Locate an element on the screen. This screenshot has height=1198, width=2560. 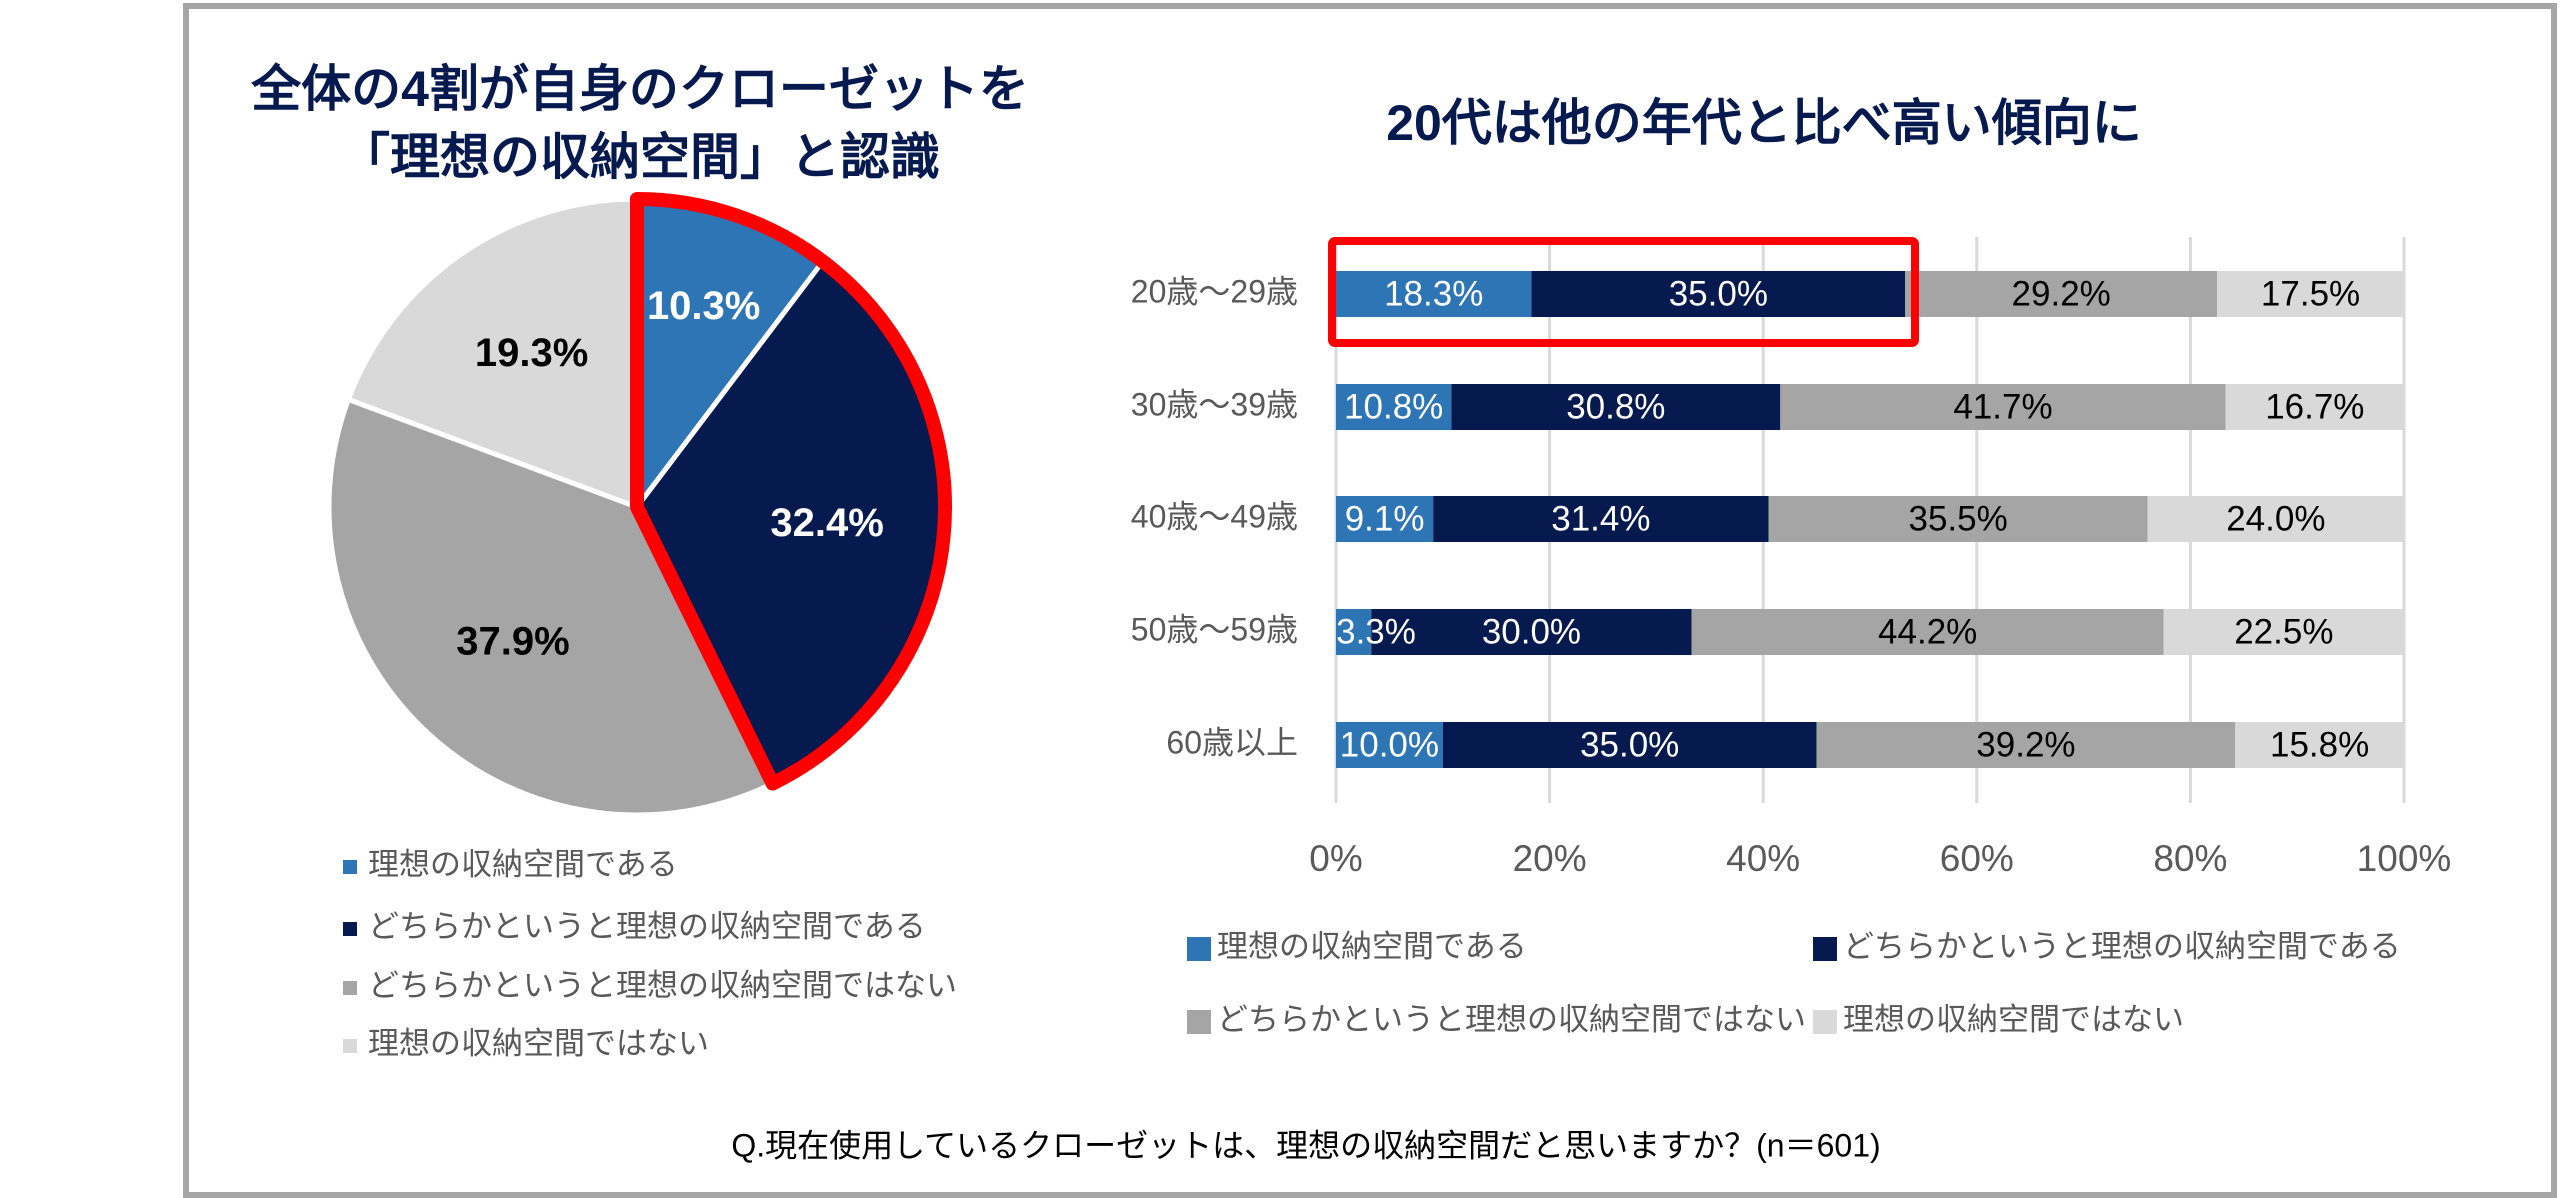
bar-value-label: 24.0% is located at coordinates (2275, 518).